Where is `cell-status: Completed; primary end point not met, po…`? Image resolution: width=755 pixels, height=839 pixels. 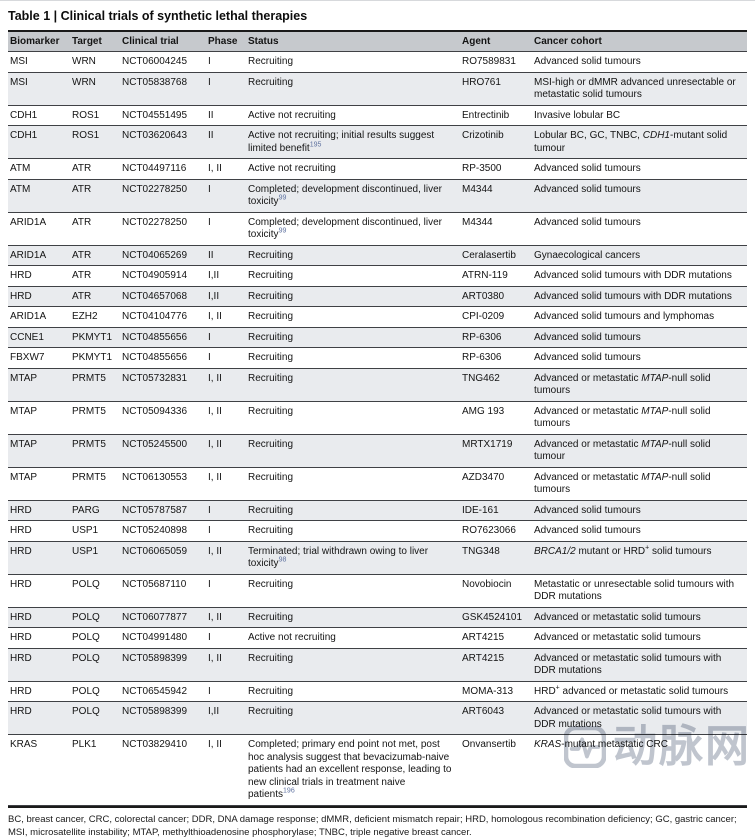 cell-status: Completed; primary end point not met, po… is located at coordinates (350, 769).